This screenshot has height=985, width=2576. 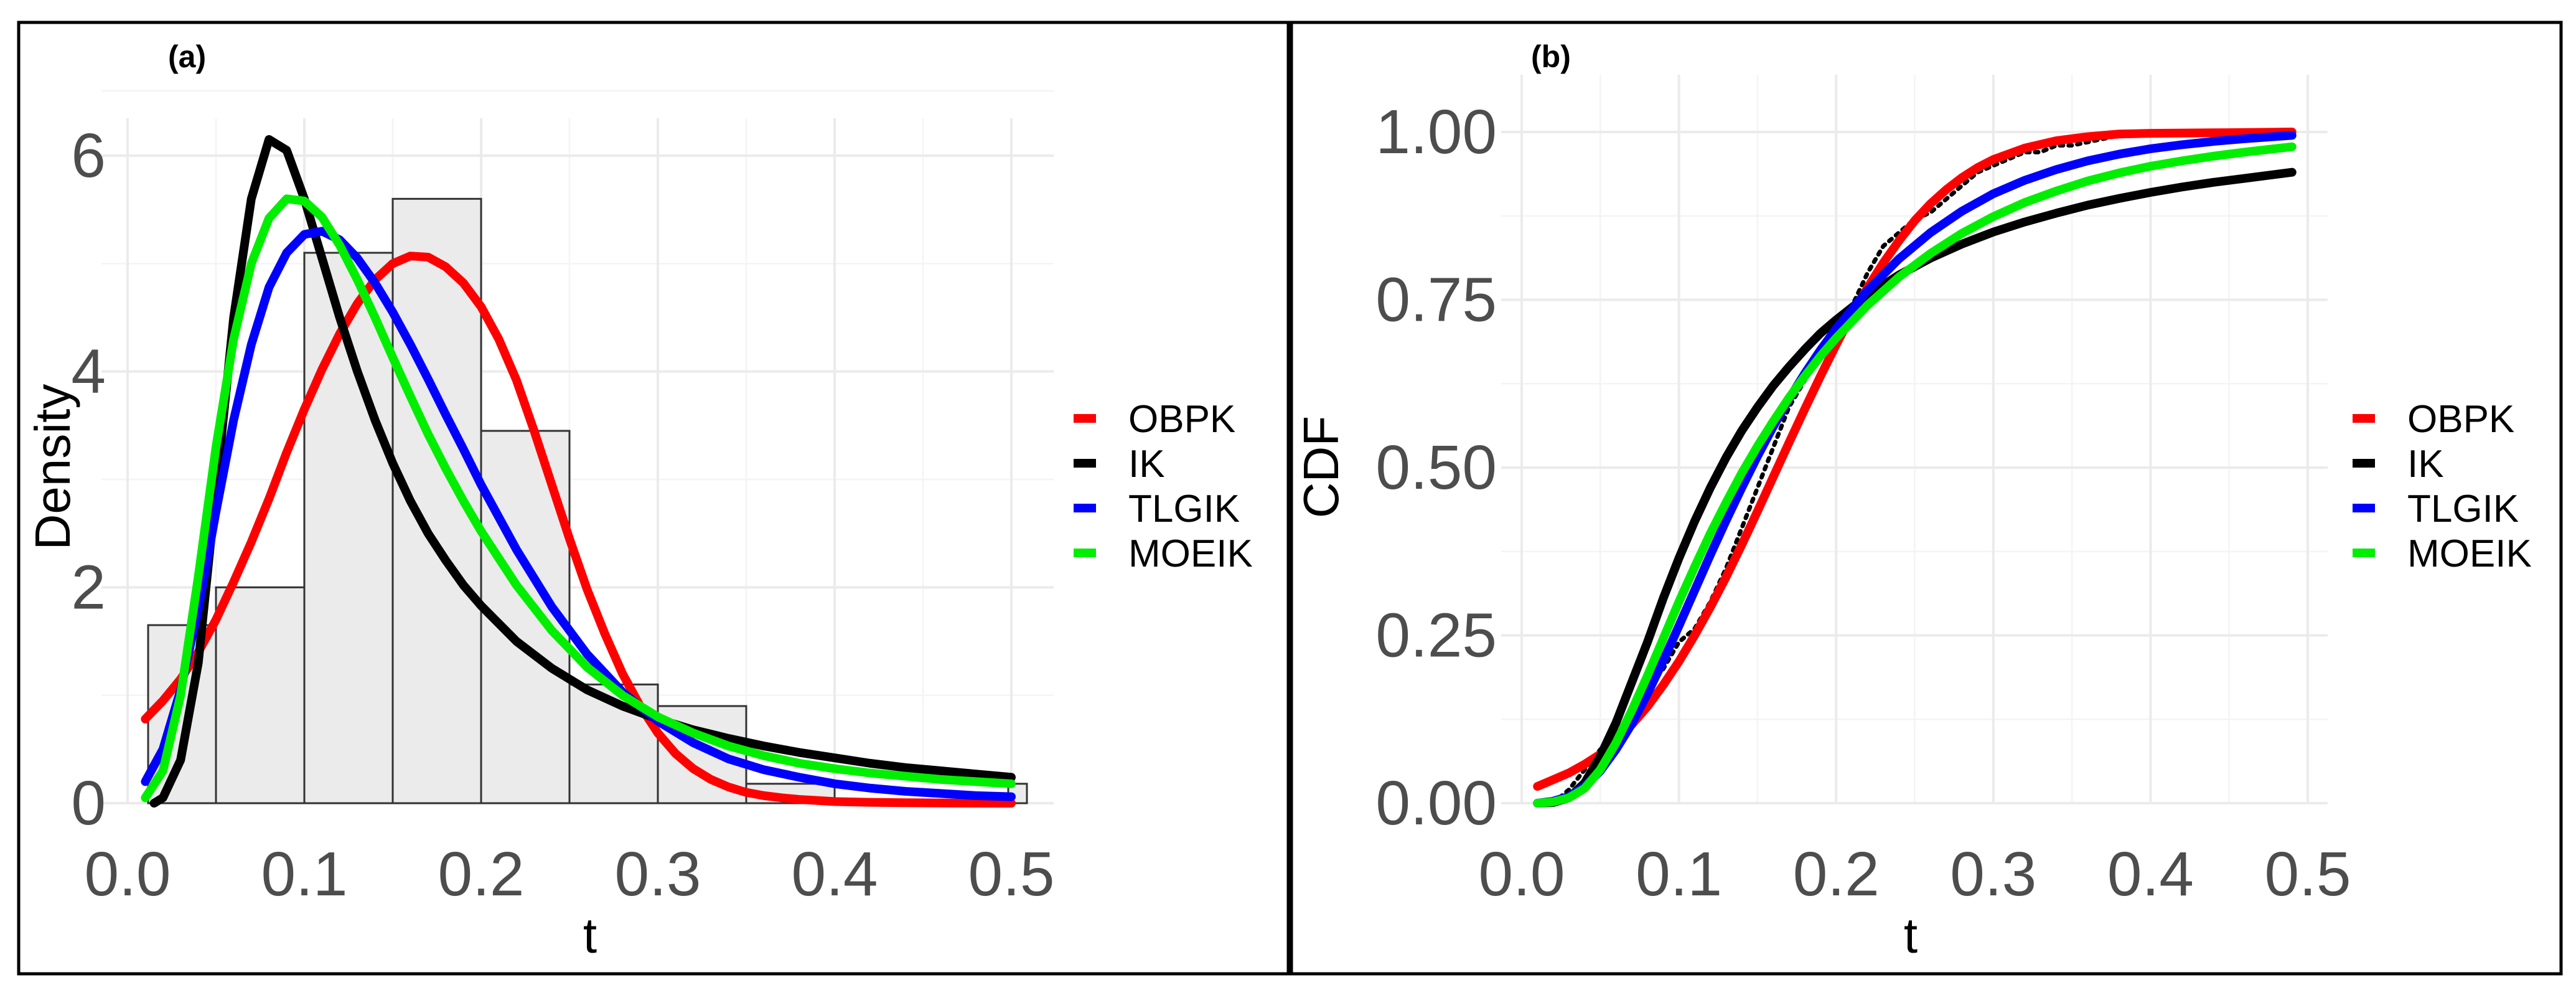 What do you see at coordinates (88, 480) in the screenshot?
I see `panel-a-y-ticks: 0 2 4 6` at bounding box center [88, 480].